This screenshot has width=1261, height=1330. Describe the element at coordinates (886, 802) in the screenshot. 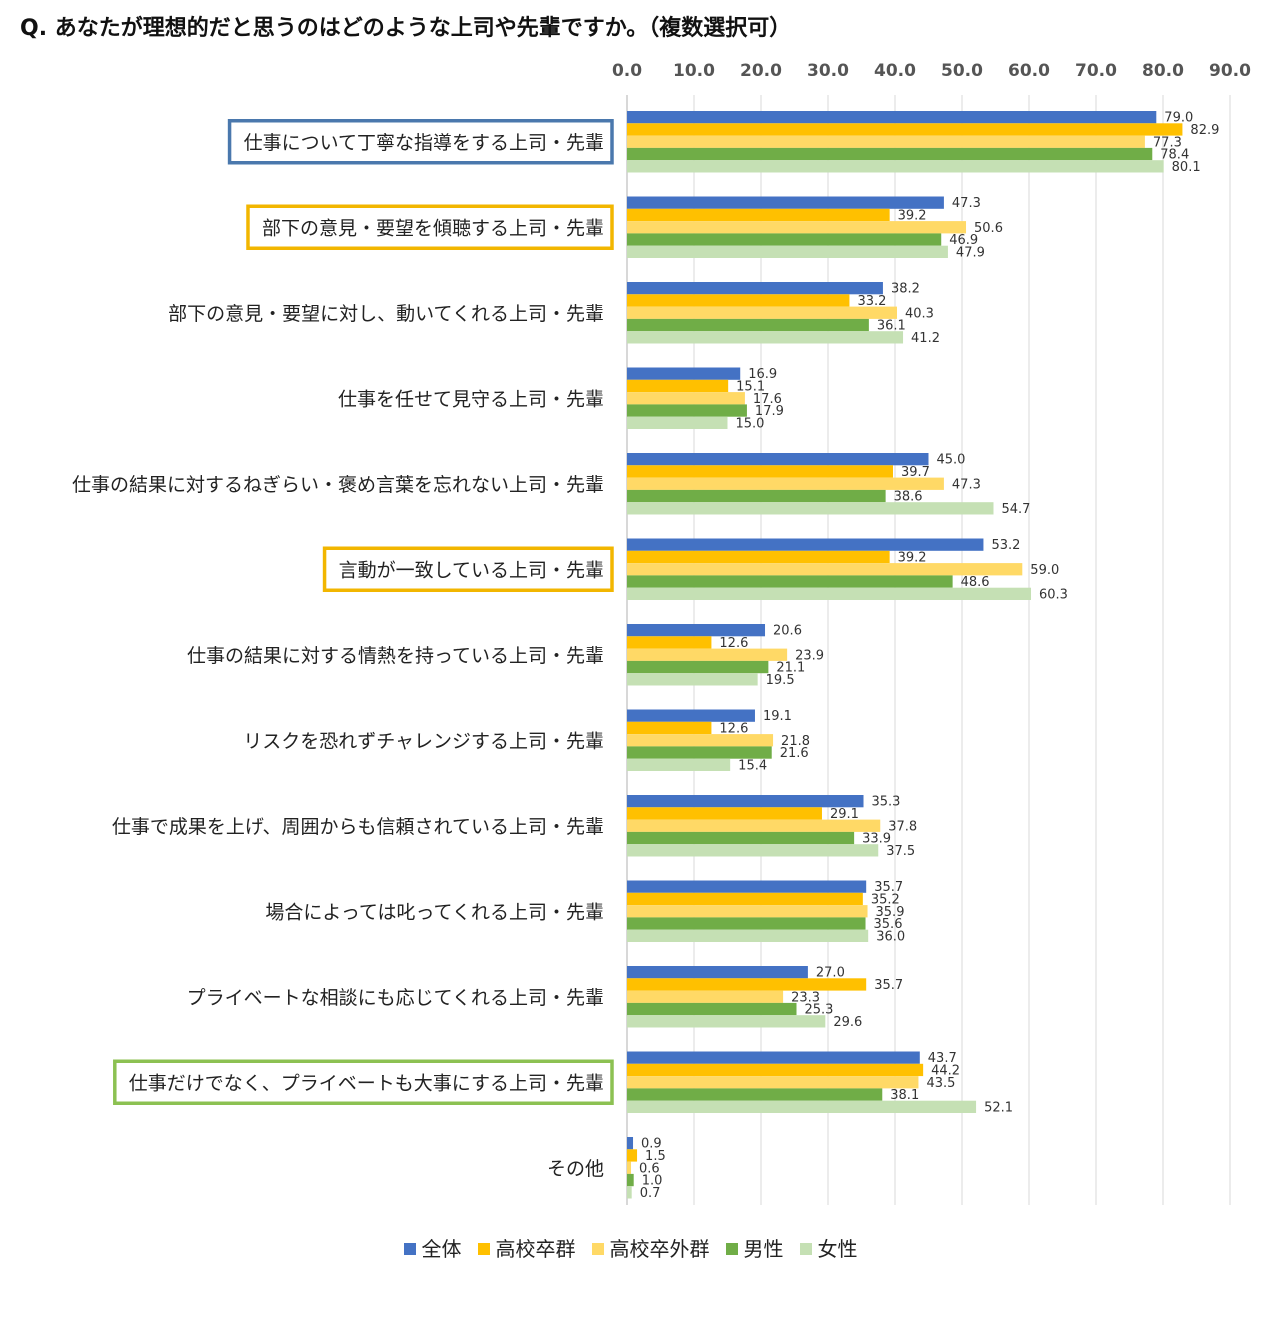

I see `value-label: 35.3` at that location.